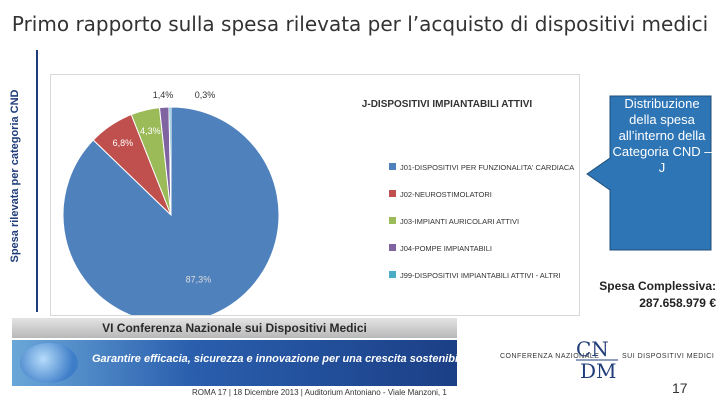 This screenshot has width=720, height=405. What do you see at coordinates (123, 143) in the screenshot?
I see `pie-data-label: 6,8%` at bounding box center [123, 143].